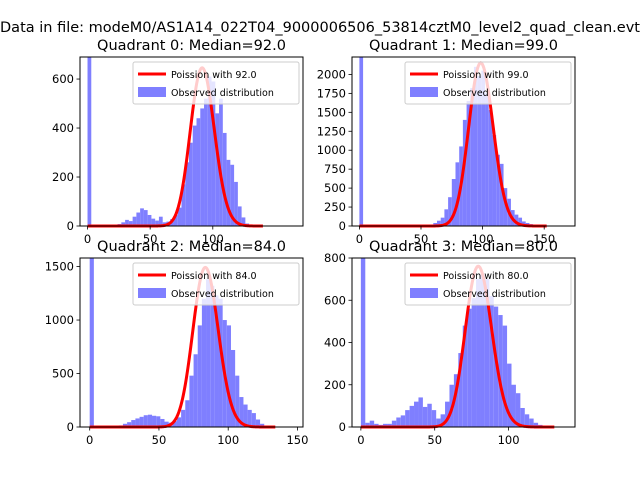 This screenshot has width=640, height=480. What do you see at coordinates (191, 46) in the screenshot?
I see `subplot-title: Quadrant 0: Median=92.0` at bounding box center [191, 46].